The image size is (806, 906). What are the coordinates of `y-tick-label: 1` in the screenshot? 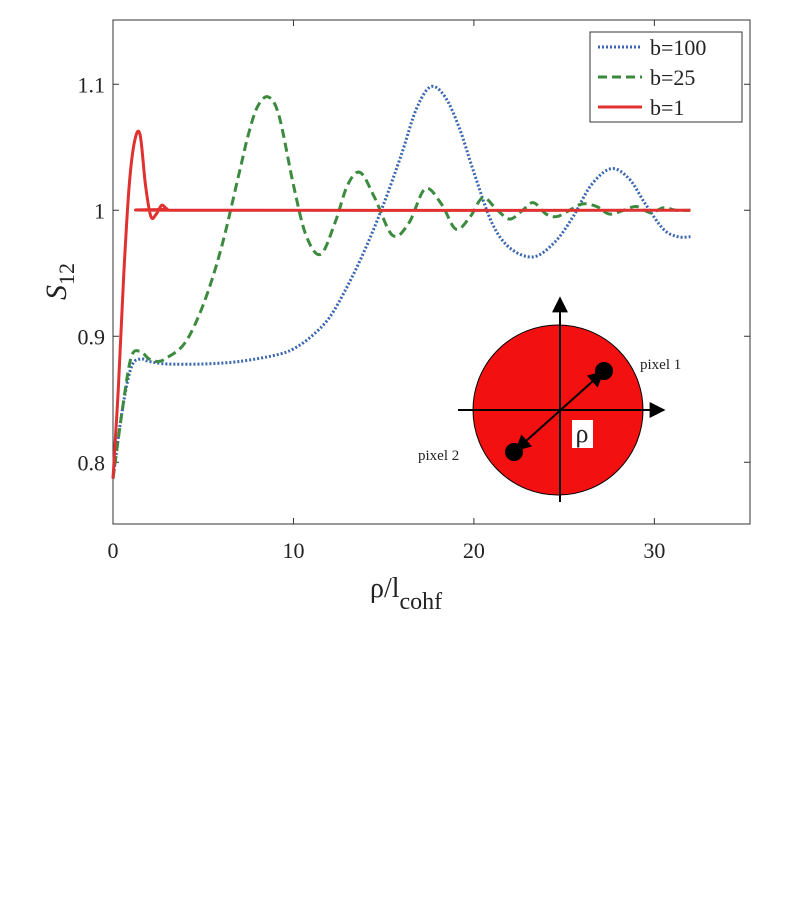 It's located at (99, 210).